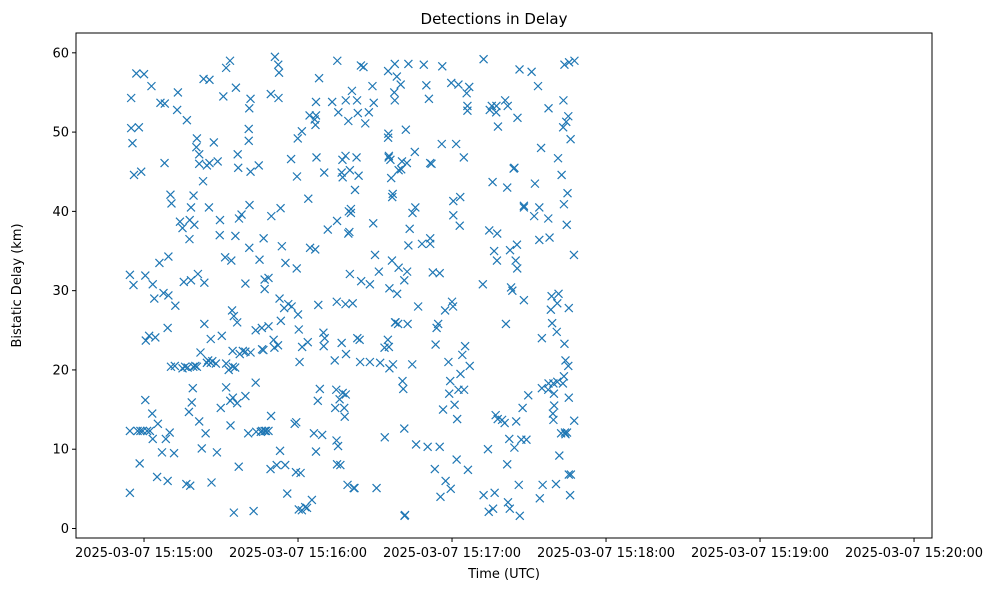 The width and height of the screenshot is (986, 590). I want to click on x-tick-label: 2025-03-07 15:20:00, so click(914, 553).